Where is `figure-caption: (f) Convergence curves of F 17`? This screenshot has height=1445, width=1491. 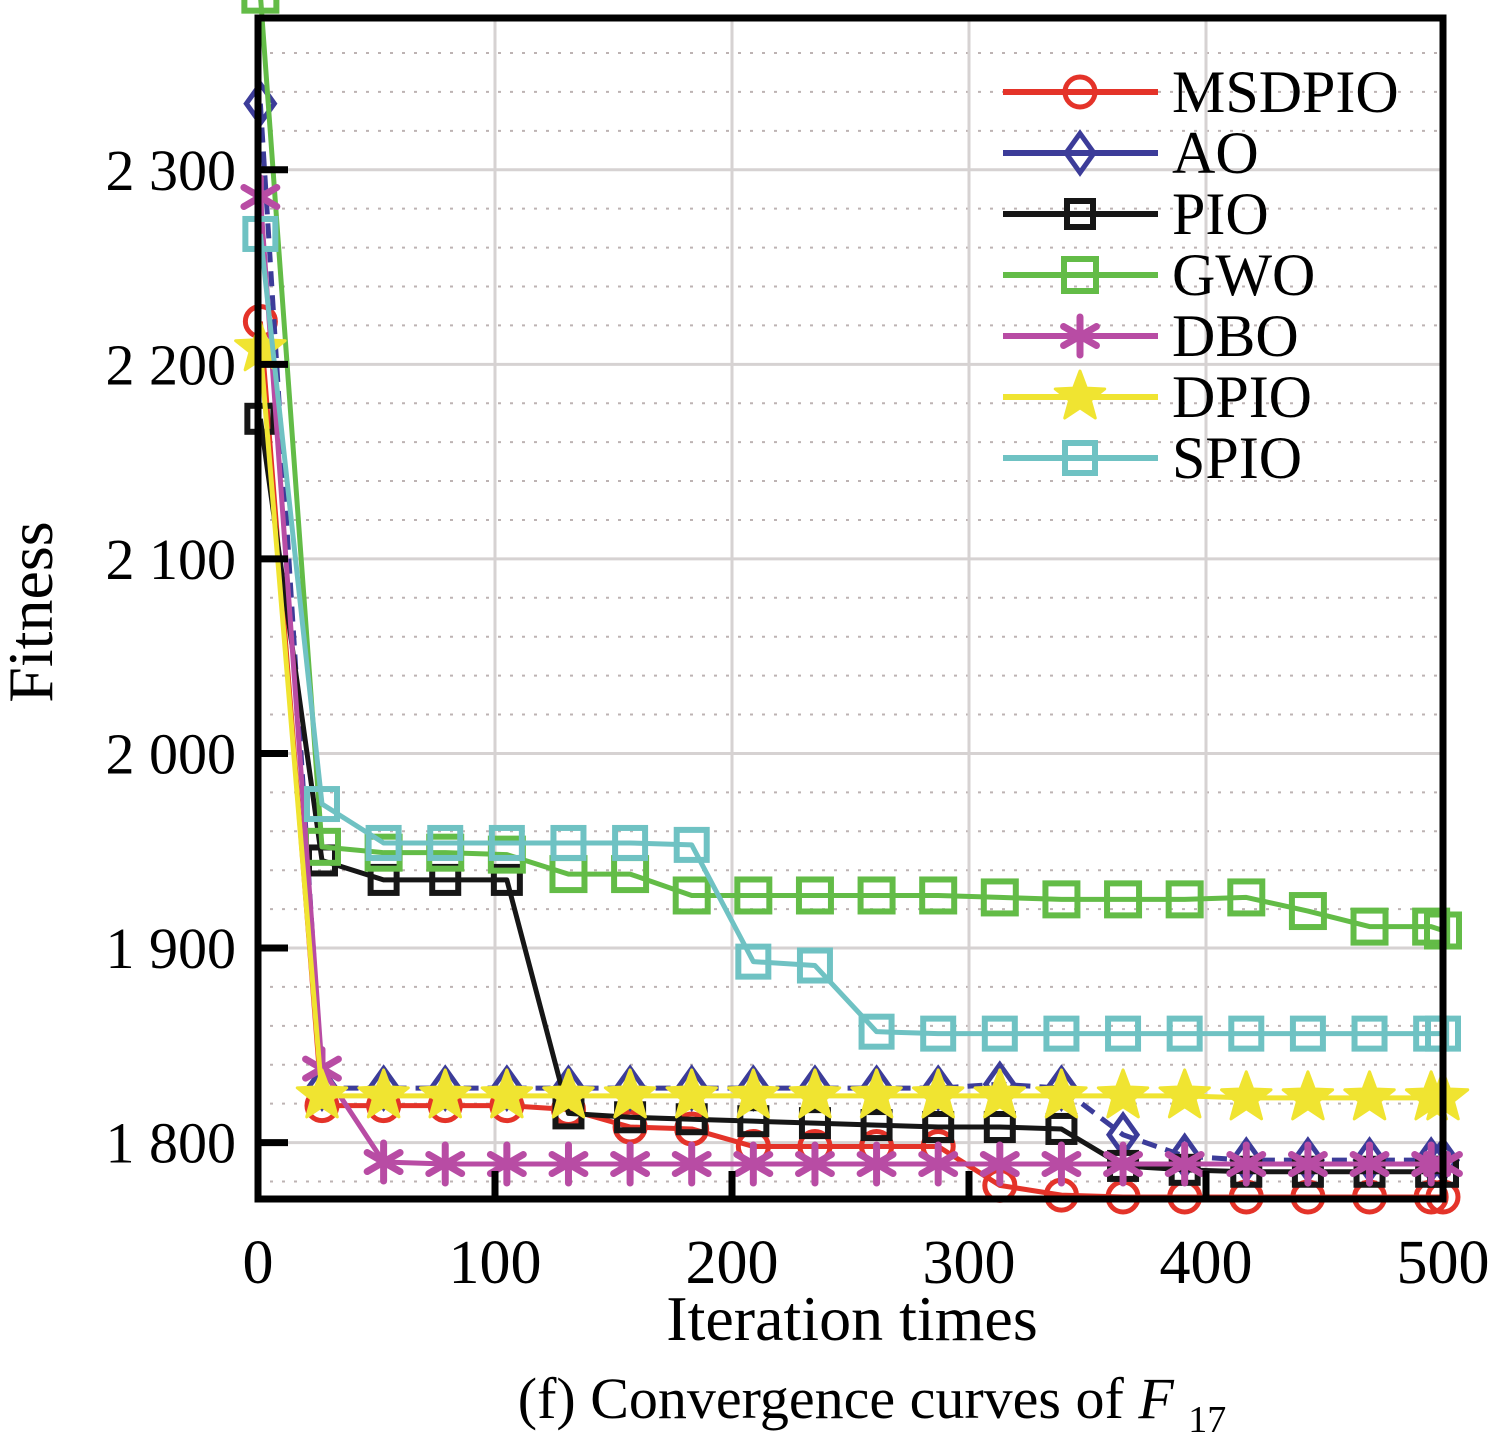
figure-caption: (f) Convergence curves of F 17 is located at coordinates (872, 1403).